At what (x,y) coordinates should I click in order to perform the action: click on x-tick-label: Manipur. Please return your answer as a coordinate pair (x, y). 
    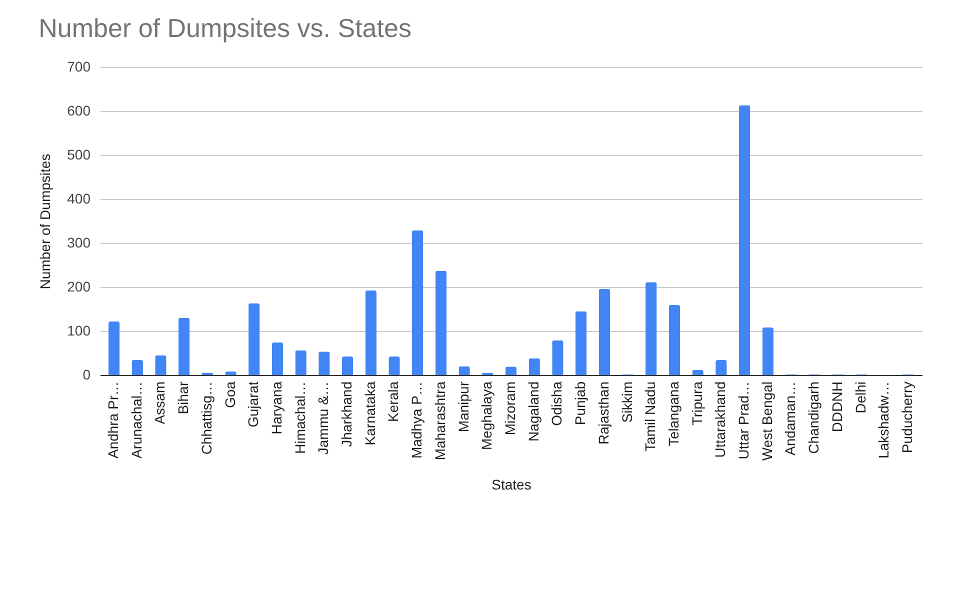
    Looking at the image, I should click on (463, 406).